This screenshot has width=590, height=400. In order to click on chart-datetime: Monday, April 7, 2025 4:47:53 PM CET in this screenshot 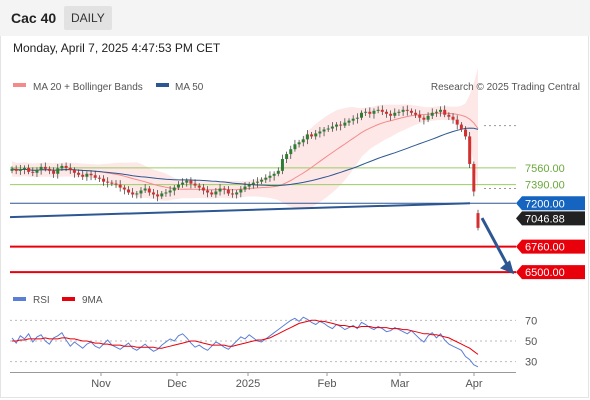, I will do `click(117, 48)`.